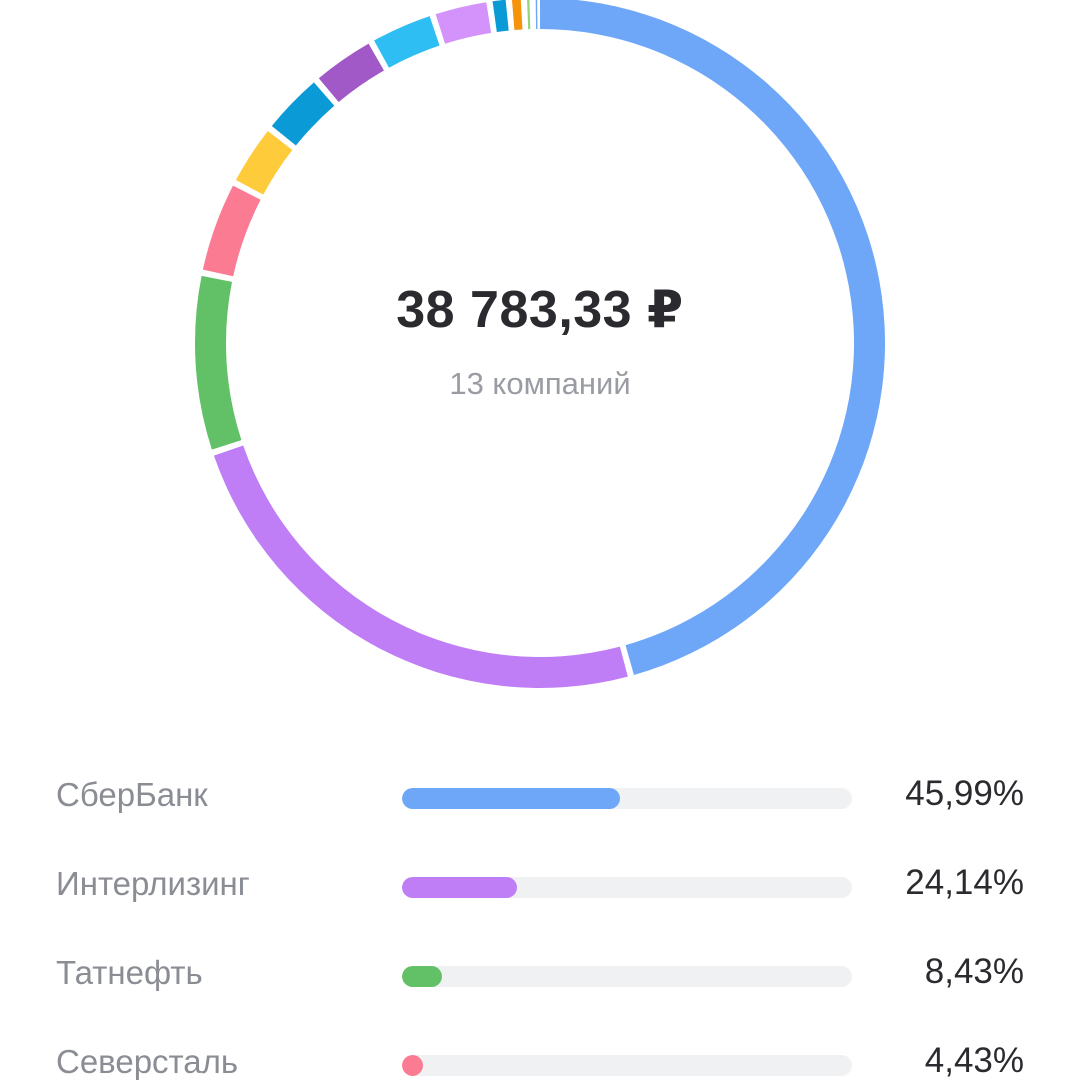  I want to click on company-name: Интерлизинг, so click(153, 883).